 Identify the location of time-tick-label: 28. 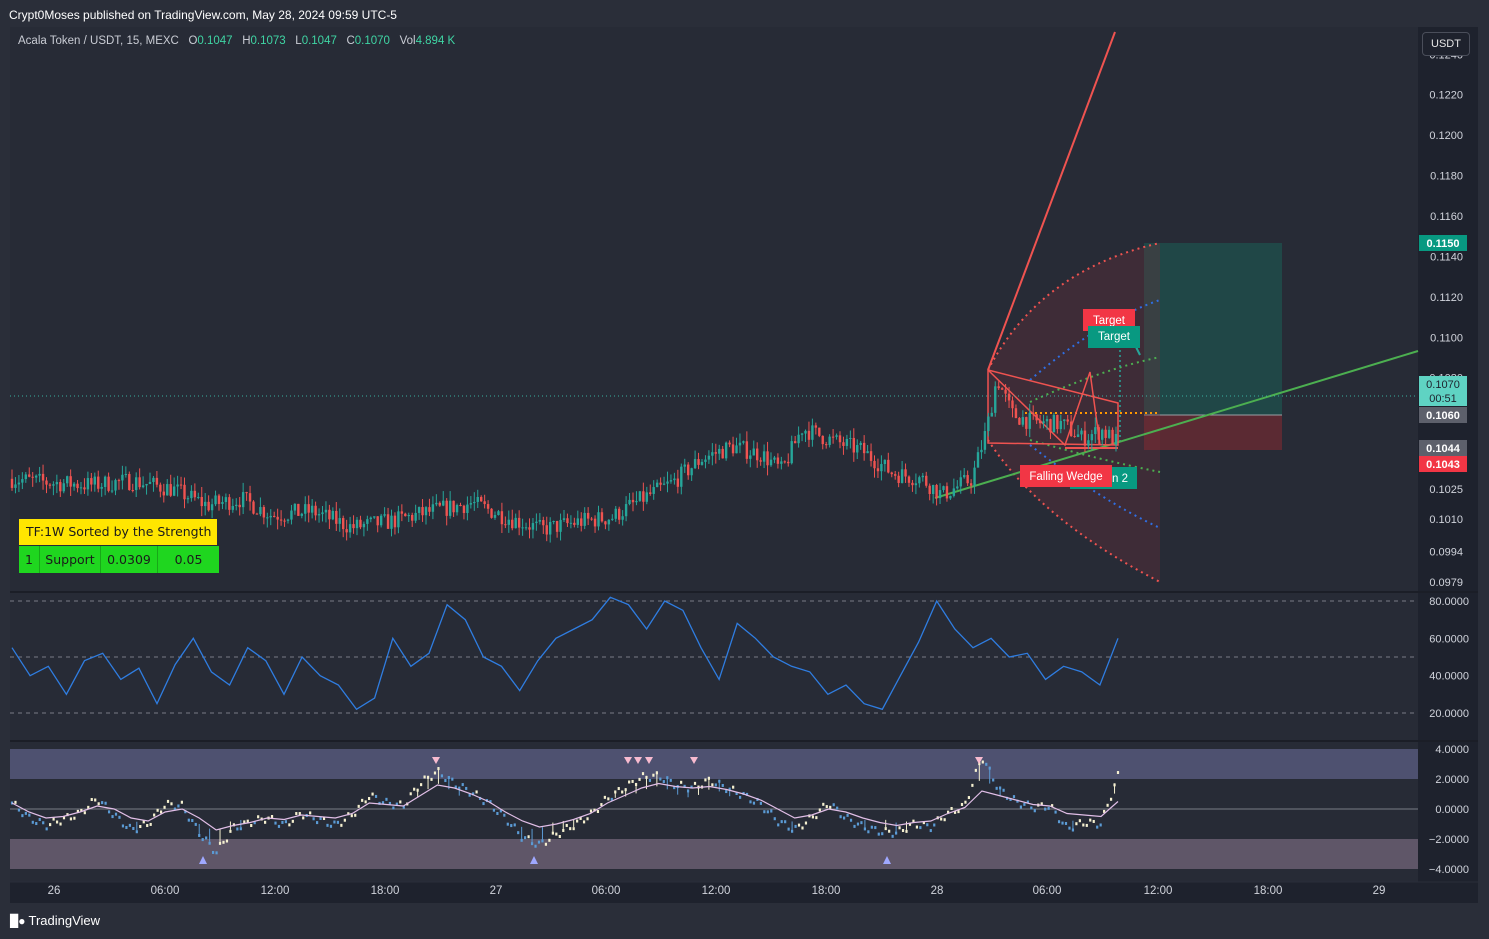
(937, 891).